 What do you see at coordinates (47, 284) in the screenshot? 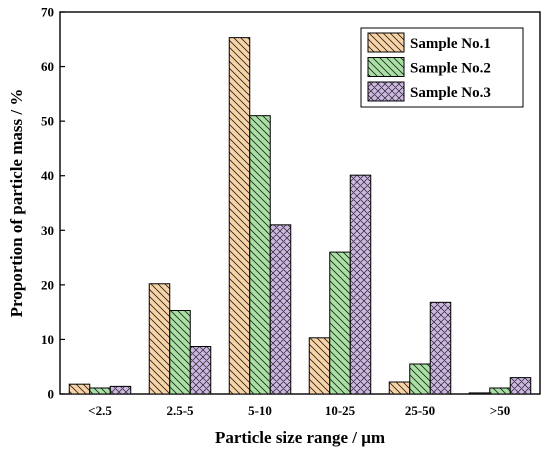
I see `y-tick-label: 20` at bounding box center [47, 284].